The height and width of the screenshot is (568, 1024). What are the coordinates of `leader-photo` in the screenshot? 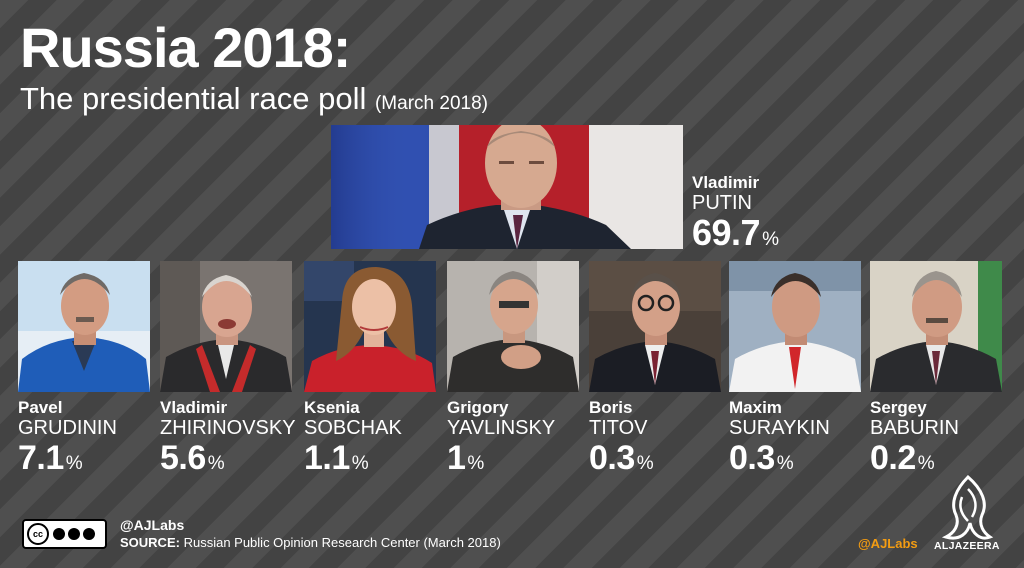 It's located at (507, 187).